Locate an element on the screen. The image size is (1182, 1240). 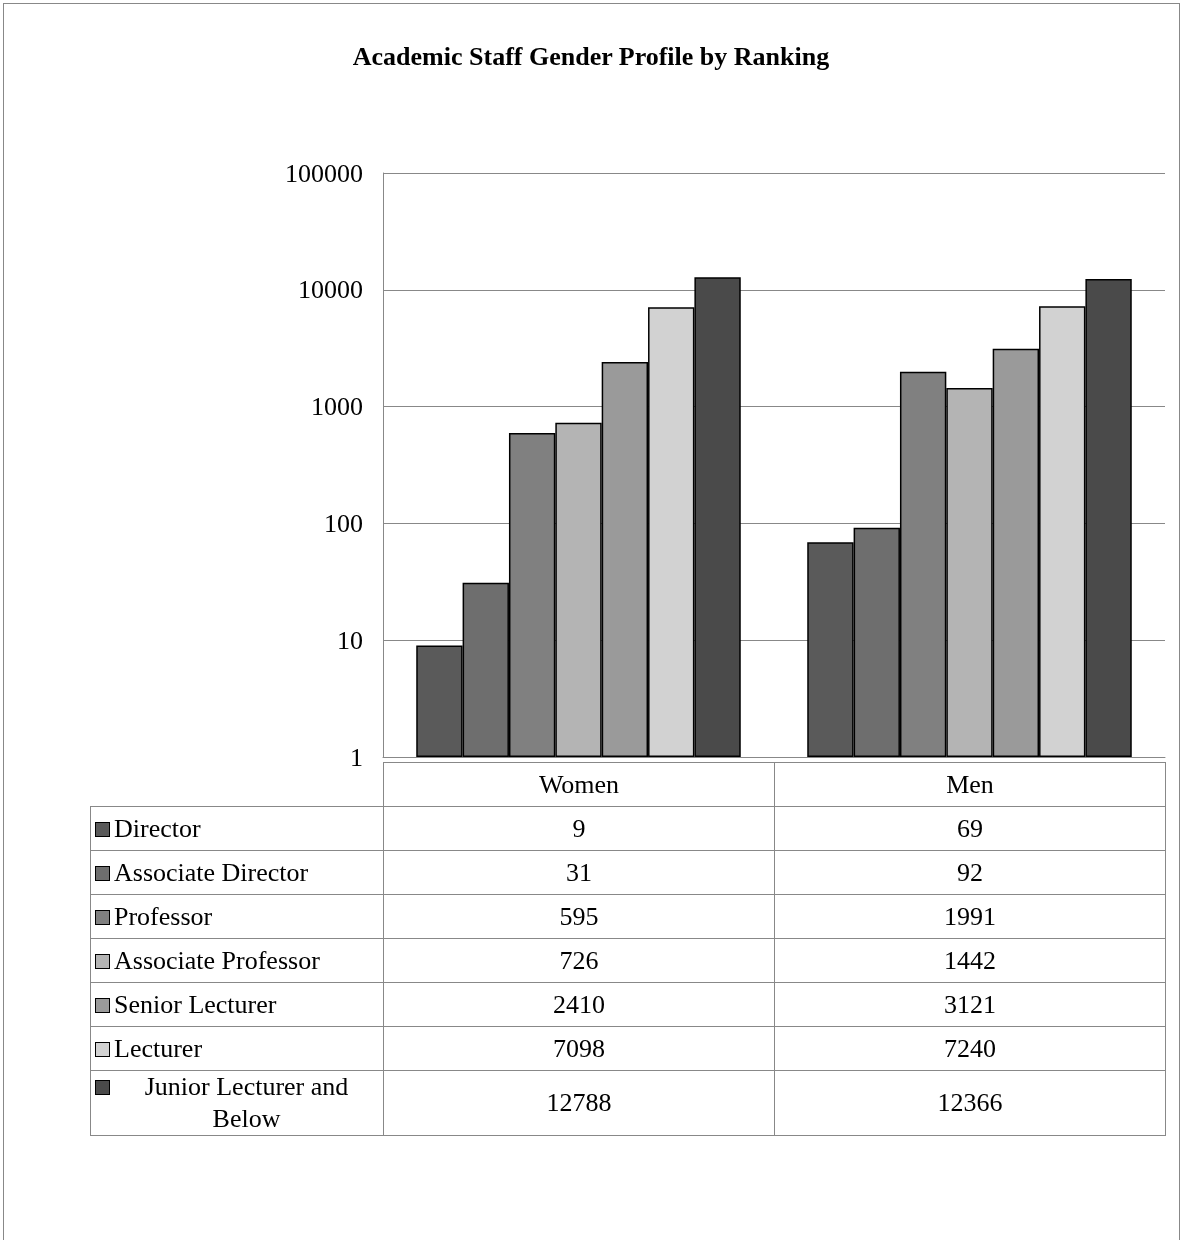
legend-label: Director is located at coordinates (157, 828).